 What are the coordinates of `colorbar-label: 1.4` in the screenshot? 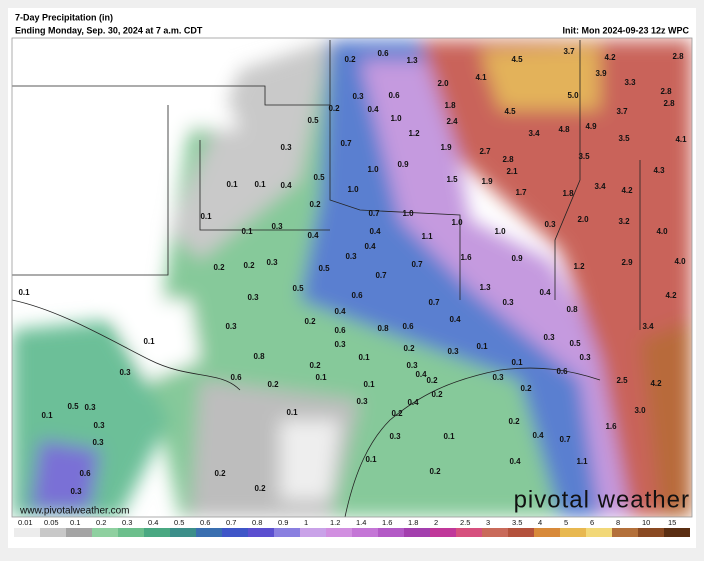 It's located at (361, 522).